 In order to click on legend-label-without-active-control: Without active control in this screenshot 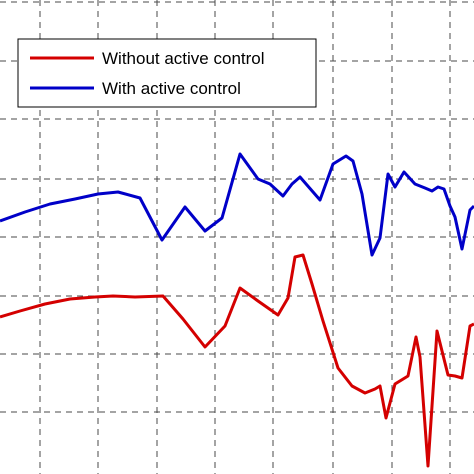, I will do `click(183, 58)`.